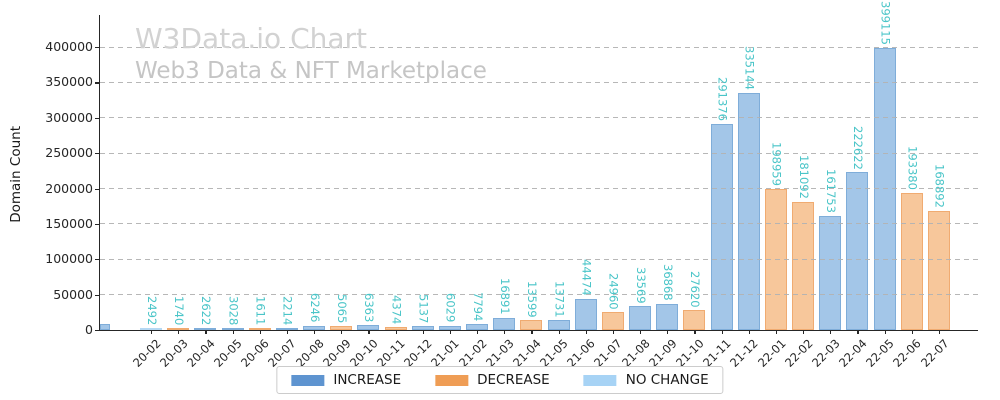 The image size is (1000, 400). What do you see at coordinates (662, 353) in the screenshot?
I see `x-tick-label: 21-09` at bounding box center [662, 353].